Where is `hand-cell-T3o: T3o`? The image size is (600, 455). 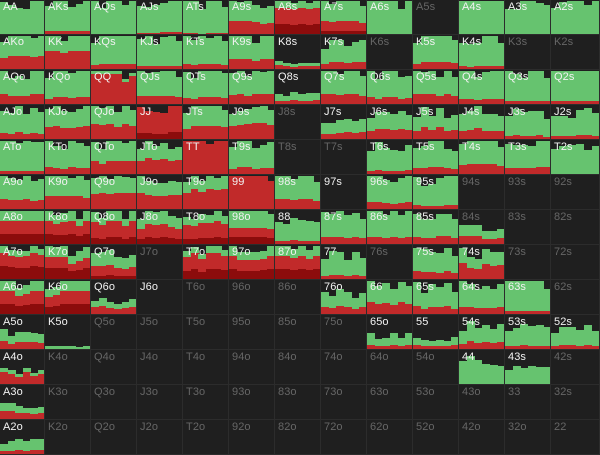
hand-cell-T3o: T3o is located at coordinates (206, 402).